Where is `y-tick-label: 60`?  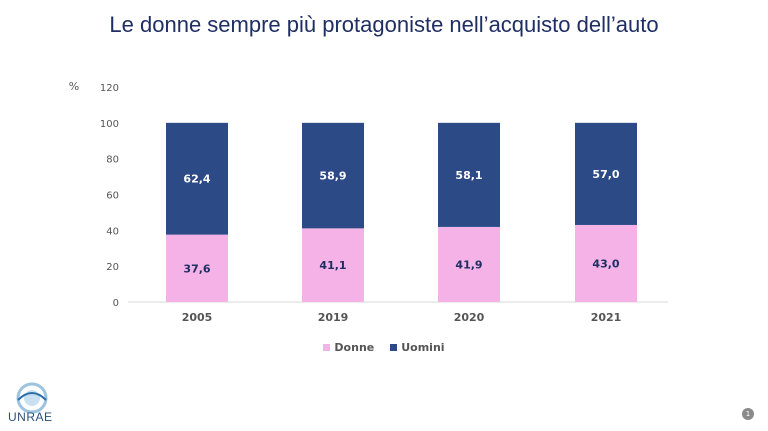 y-tick-label: 60 is located at coordinates (112, 196).